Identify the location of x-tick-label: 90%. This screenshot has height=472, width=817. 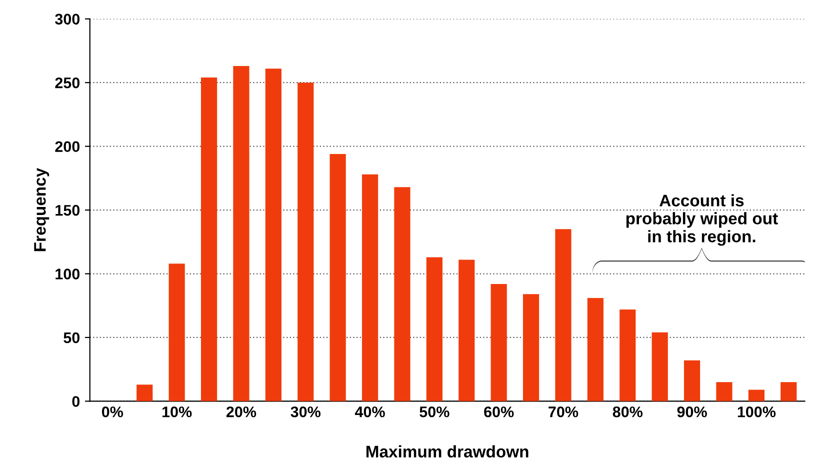
(692, 412).